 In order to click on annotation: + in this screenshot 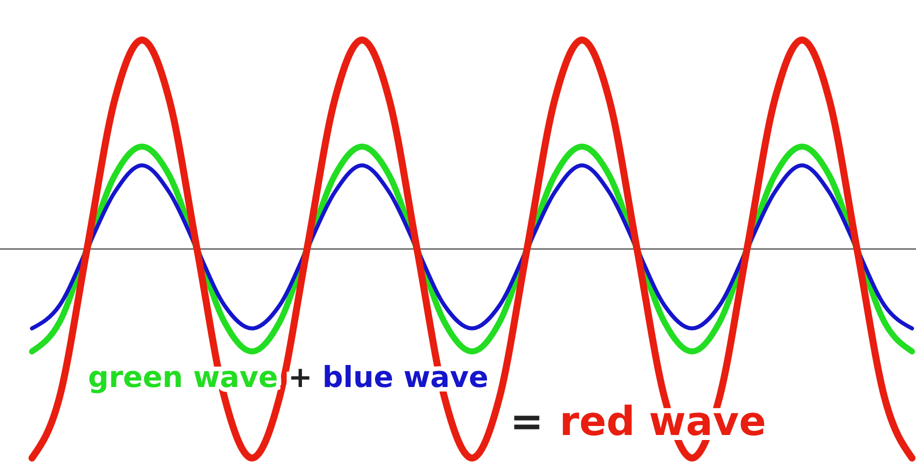, I will do `click(300, 377)`.